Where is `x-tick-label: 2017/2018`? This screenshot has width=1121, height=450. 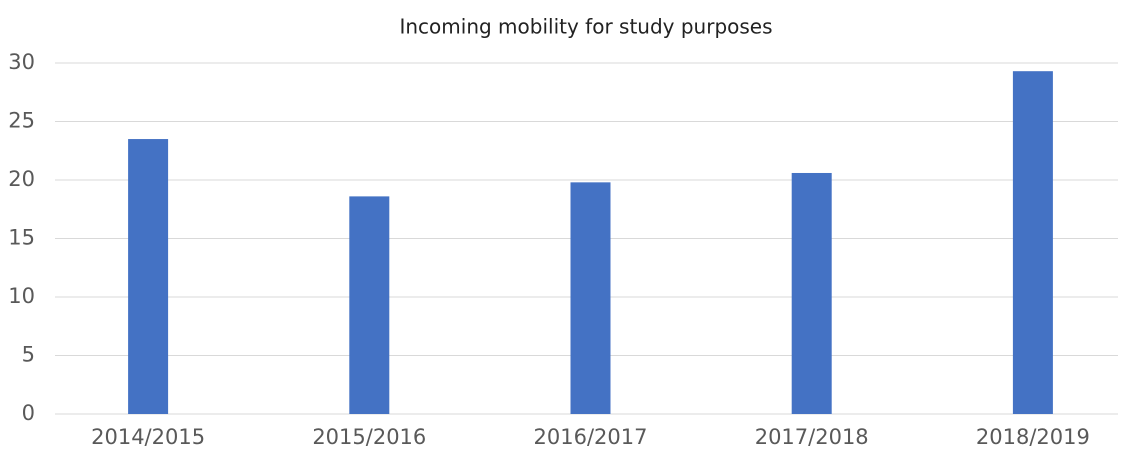 x-tick-label: 2017/2018 is located at coordinates (812, 437).